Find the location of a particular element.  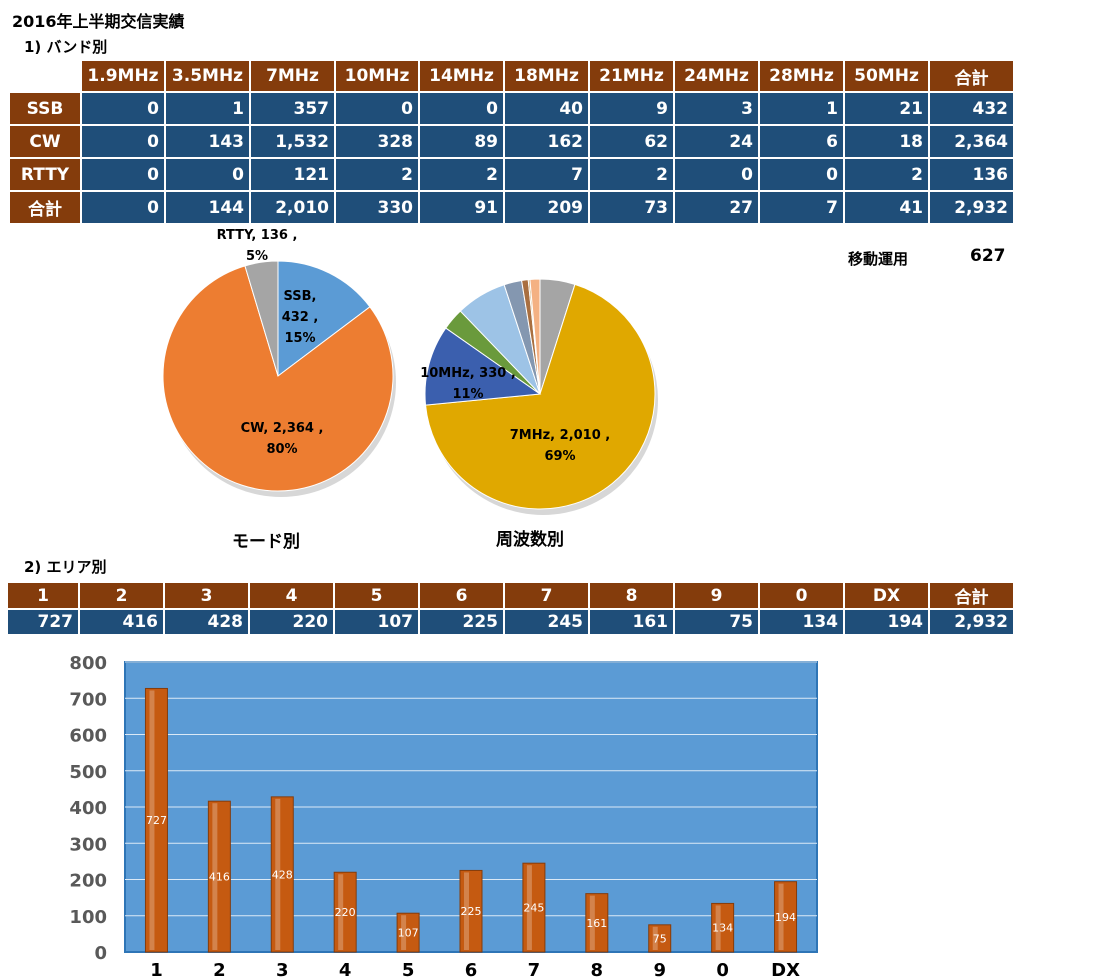

band-value-cell: 2,010 is located at coordinates (292, 207).